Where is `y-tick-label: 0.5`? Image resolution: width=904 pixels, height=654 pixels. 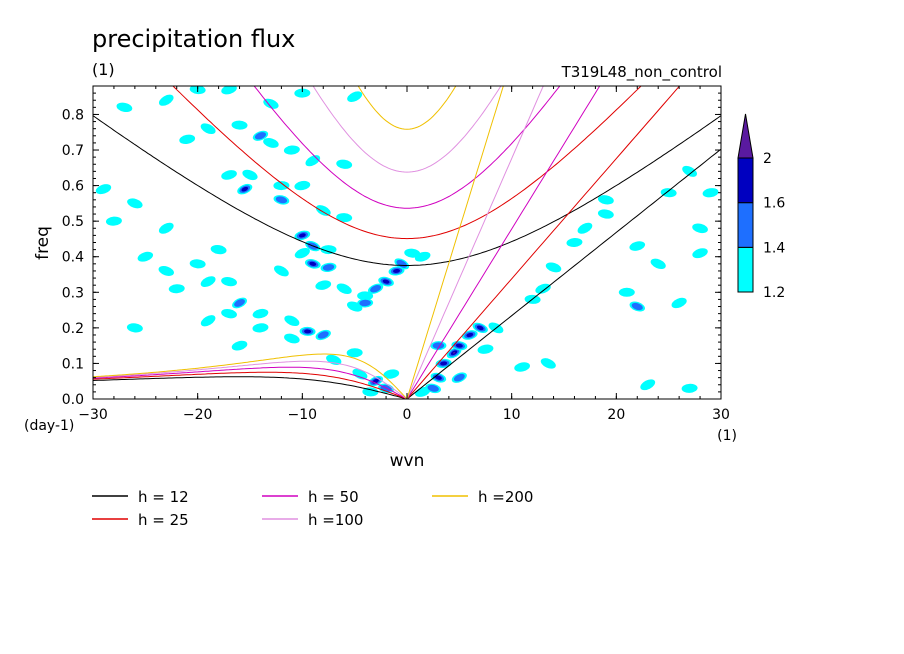 y-tick-label: 0.5 is located at coordinates (73, 222).